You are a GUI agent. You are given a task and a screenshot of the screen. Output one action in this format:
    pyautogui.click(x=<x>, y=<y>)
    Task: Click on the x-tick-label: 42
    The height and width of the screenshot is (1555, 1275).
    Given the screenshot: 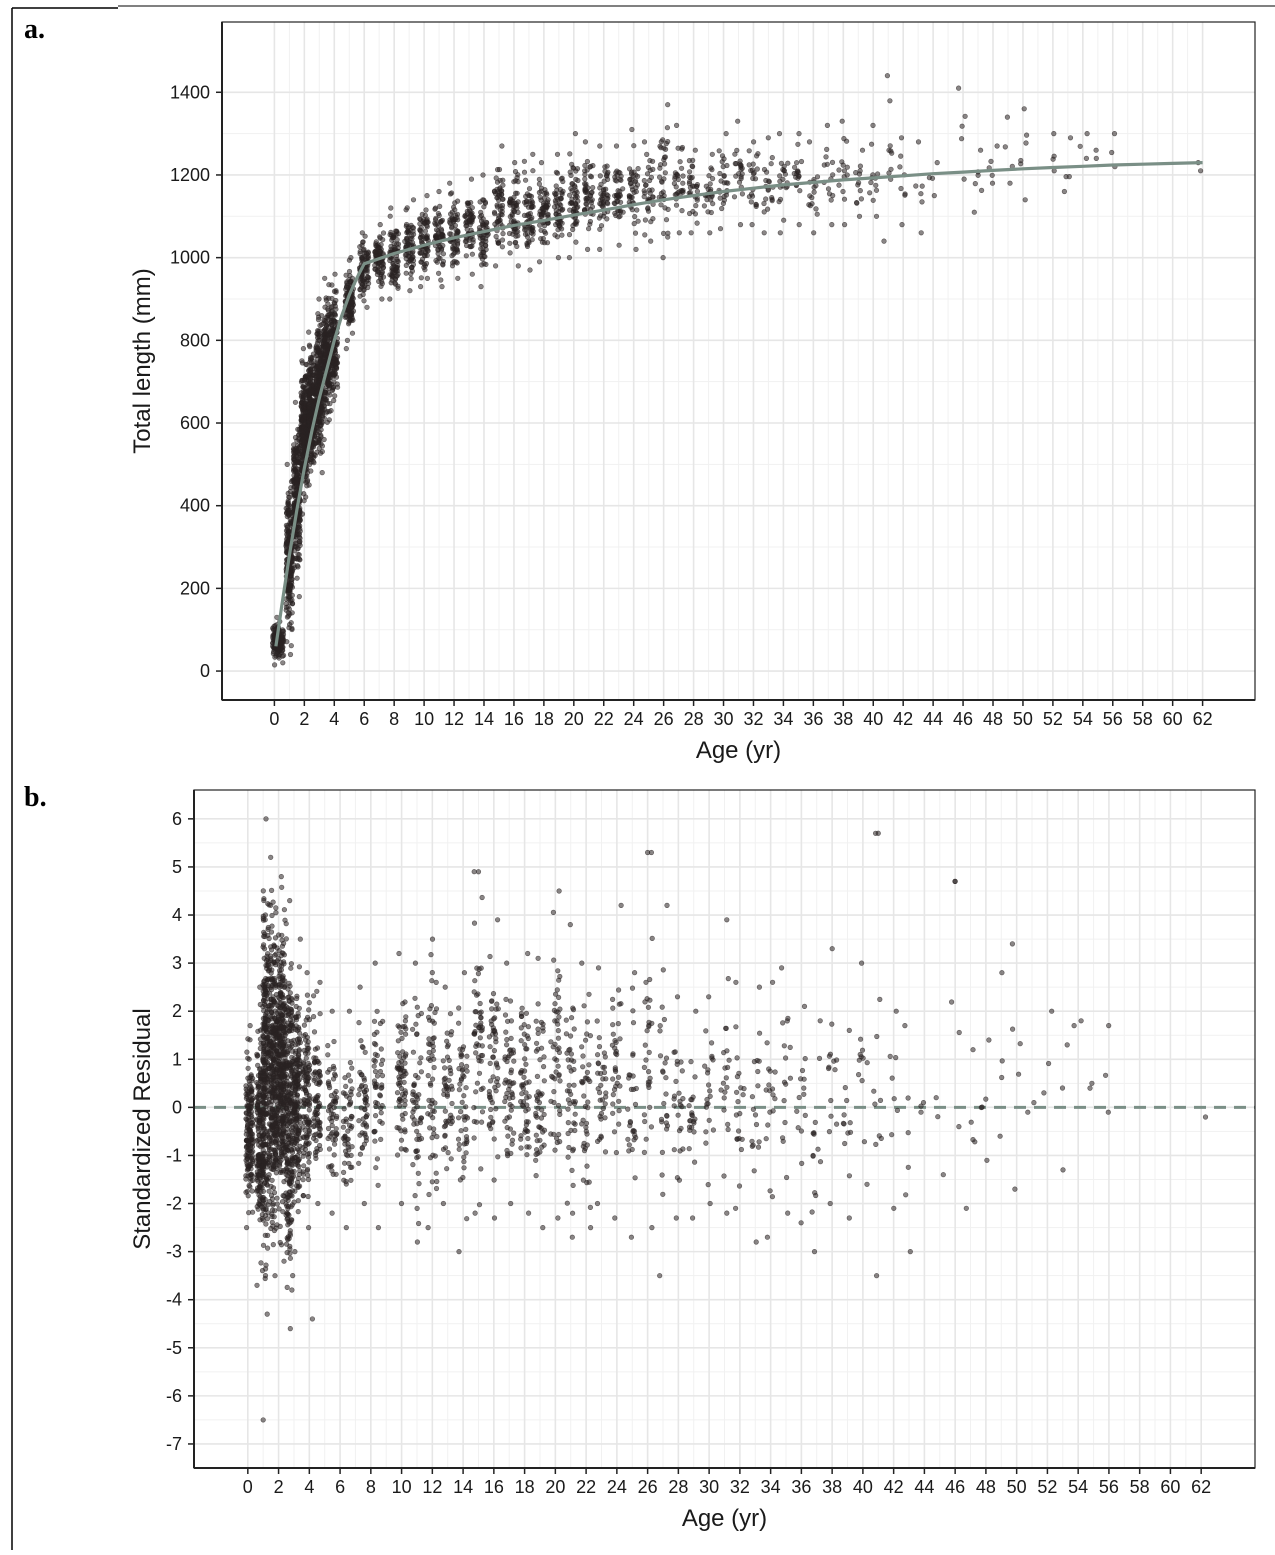 What is the action you would take?
    pyautogui.click(x=903, y=719)
    